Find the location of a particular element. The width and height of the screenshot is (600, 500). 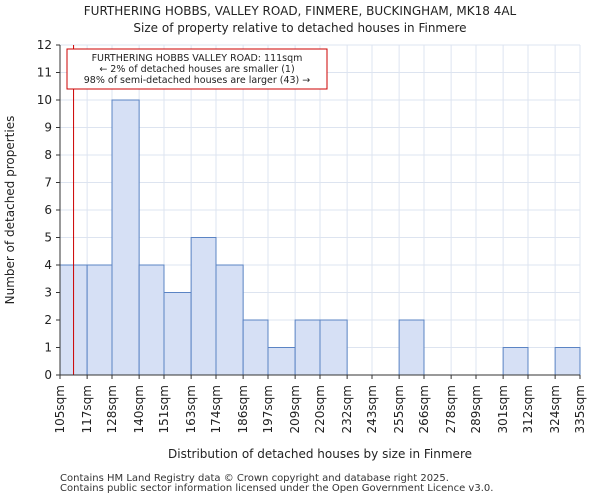

x-tick-label: 197sqm is located at coordinates (268, 409).